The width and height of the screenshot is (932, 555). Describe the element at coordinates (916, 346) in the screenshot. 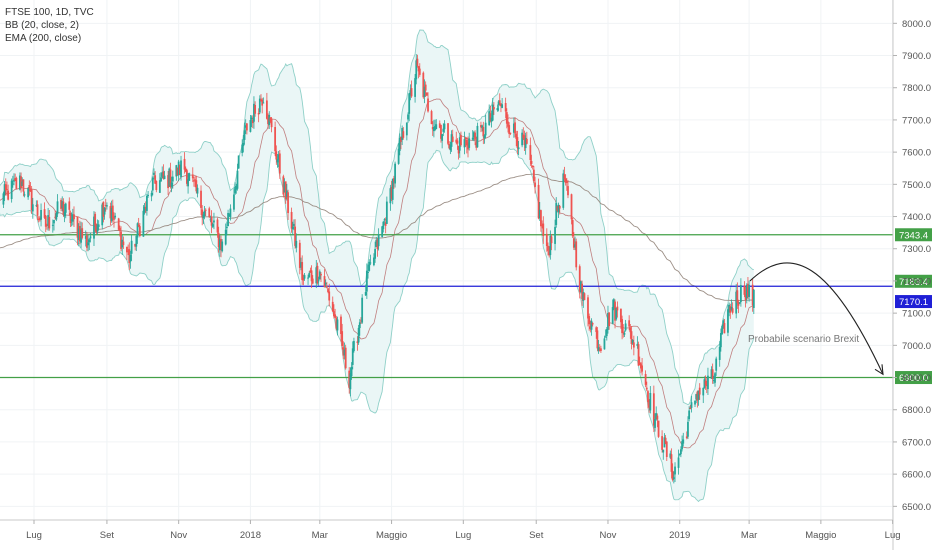

I see `price-tick-label: 7000.0` at that location.